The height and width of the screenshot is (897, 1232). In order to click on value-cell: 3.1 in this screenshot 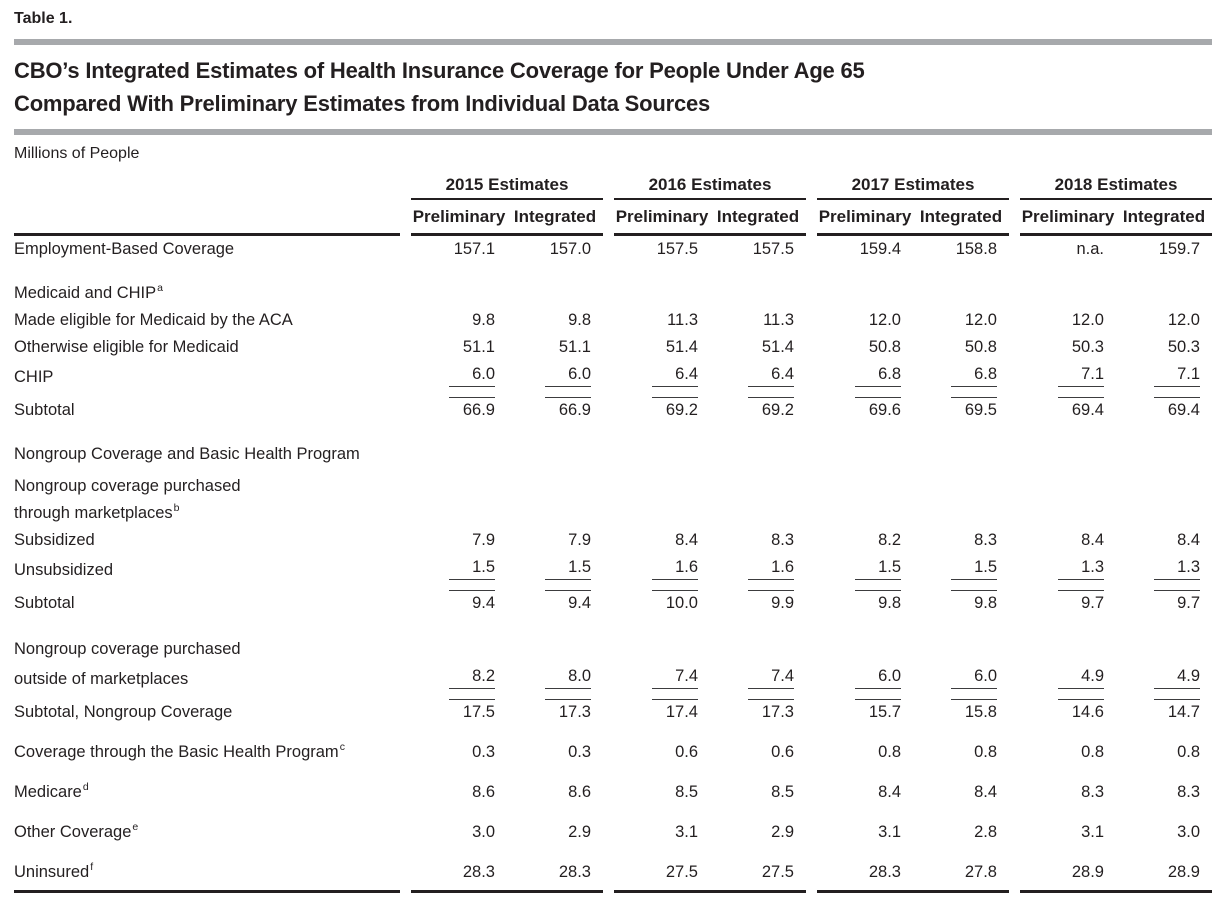, I will do `click(889, 832)`.